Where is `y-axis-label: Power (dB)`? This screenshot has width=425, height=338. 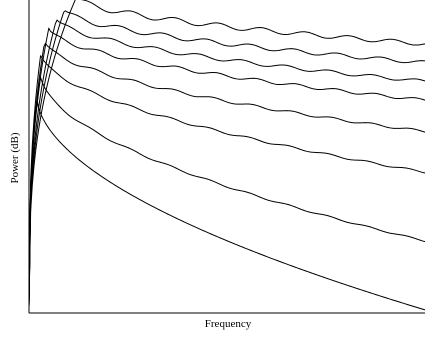 y-axis-label: Power (dB) is located at coordinates (15, 157).